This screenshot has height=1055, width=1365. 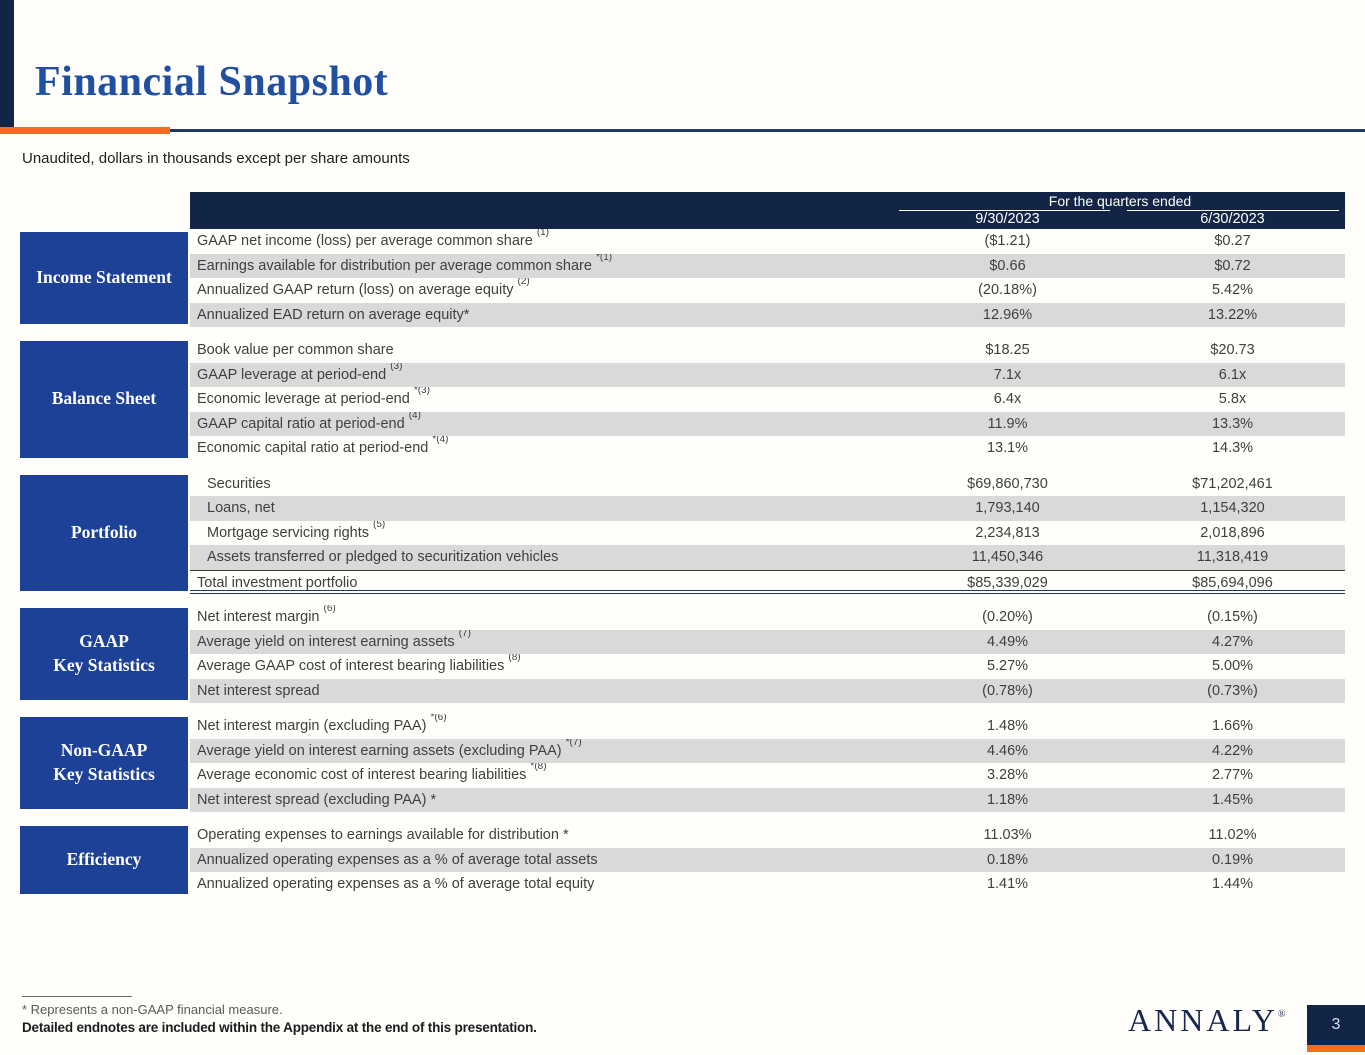 I want to click on footnote-superscript: (3), so click(x=396, y=367).